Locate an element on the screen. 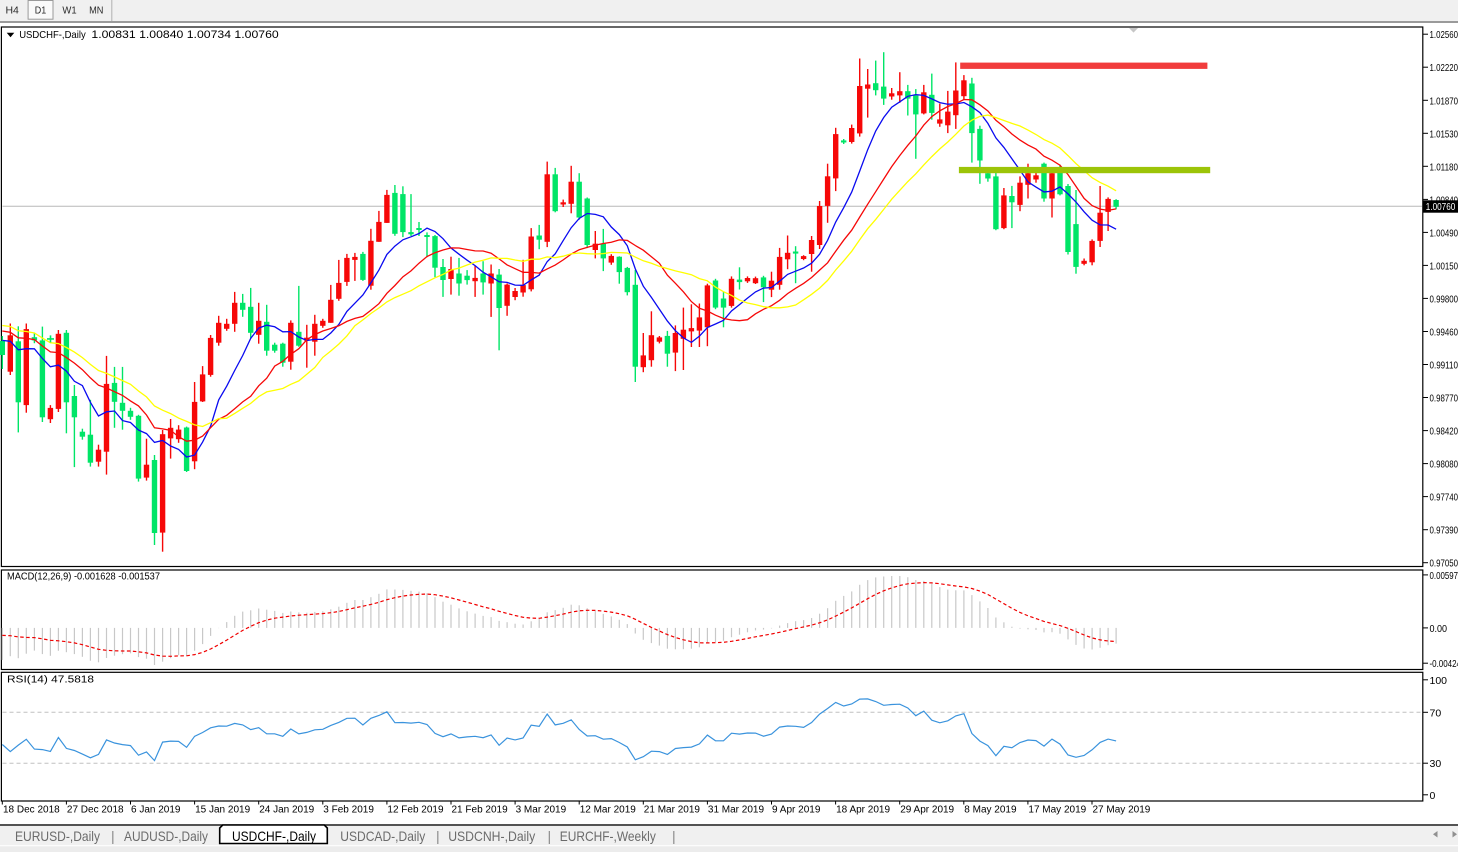 This screenshot has height=852, width=1458. svg-text: 30 is located at coordinates (1436, 764).